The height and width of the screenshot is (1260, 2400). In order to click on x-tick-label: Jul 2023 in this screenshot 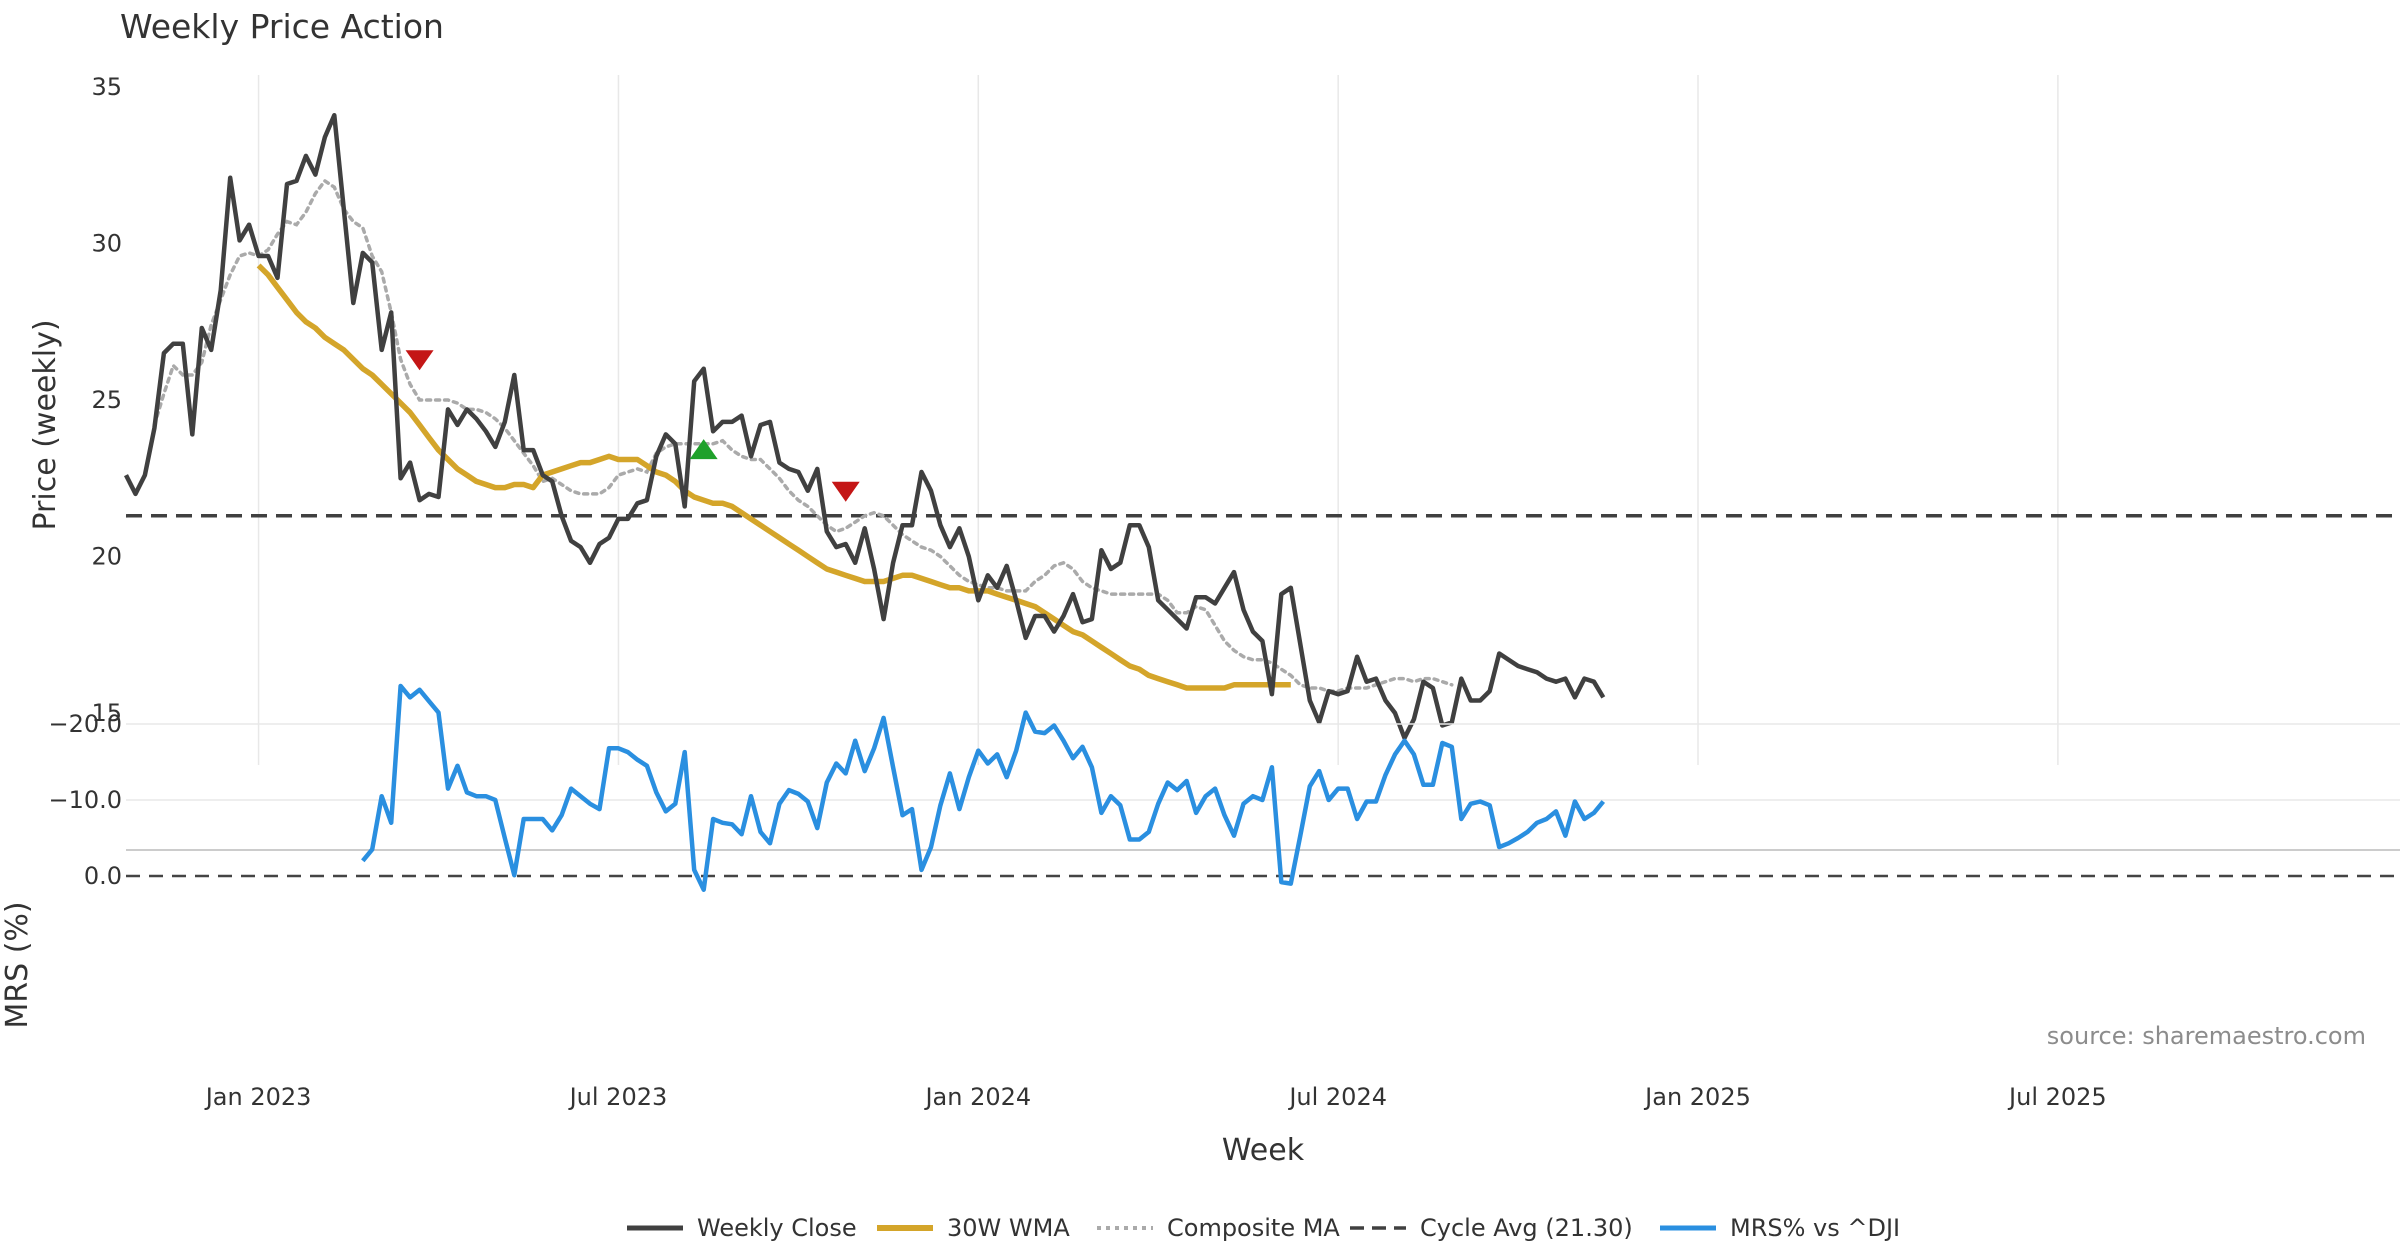, I will do `click(618, 1097)`.